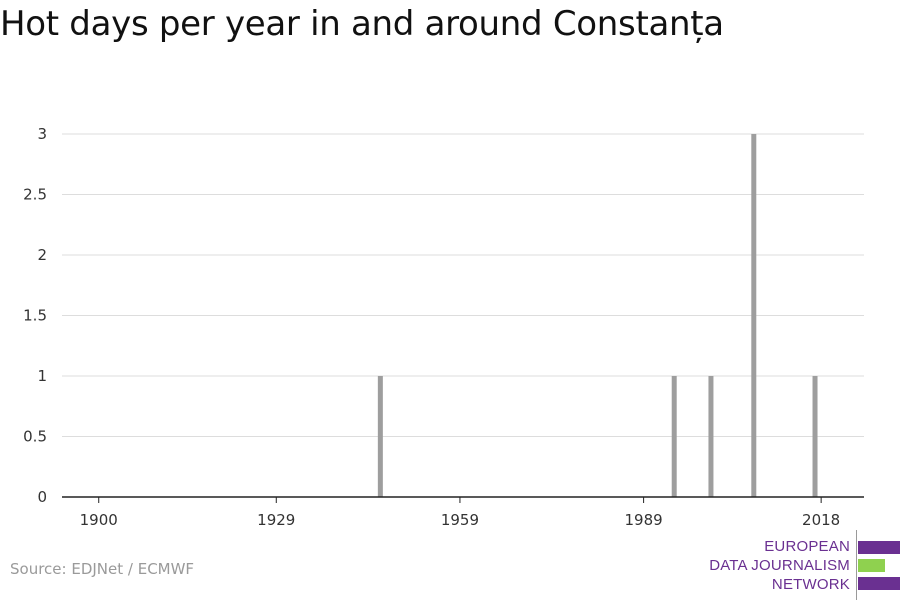  What do you see at coordinates (42, 255) in the screenshot?
I see `y-tick-label: 2` at bounding box center [42, 255].